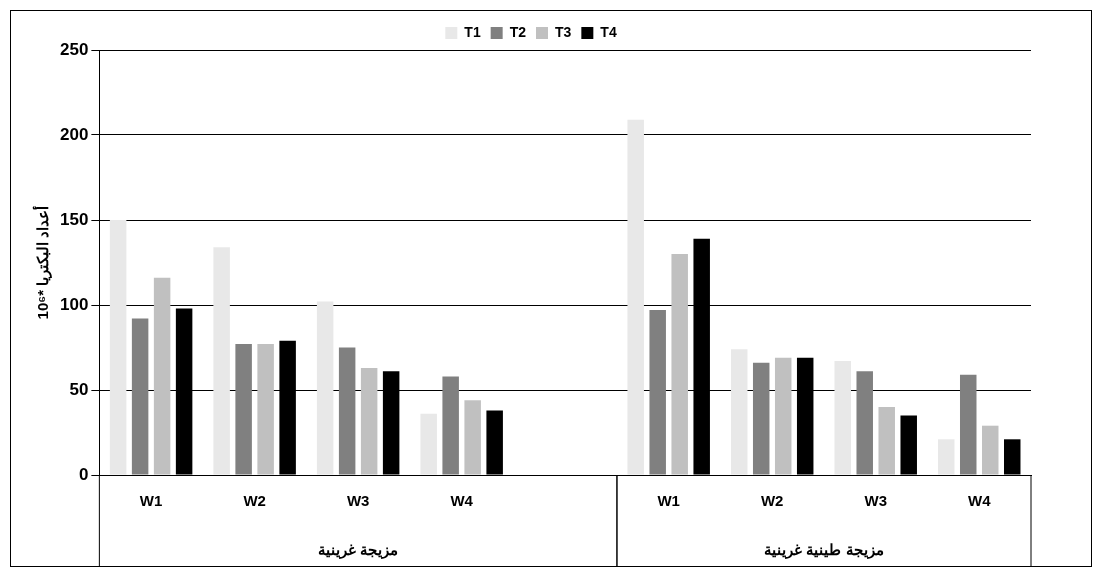  Describe the element at coordinates (563, 31) in the screenshot. I see `legend-label: T3` at that location.